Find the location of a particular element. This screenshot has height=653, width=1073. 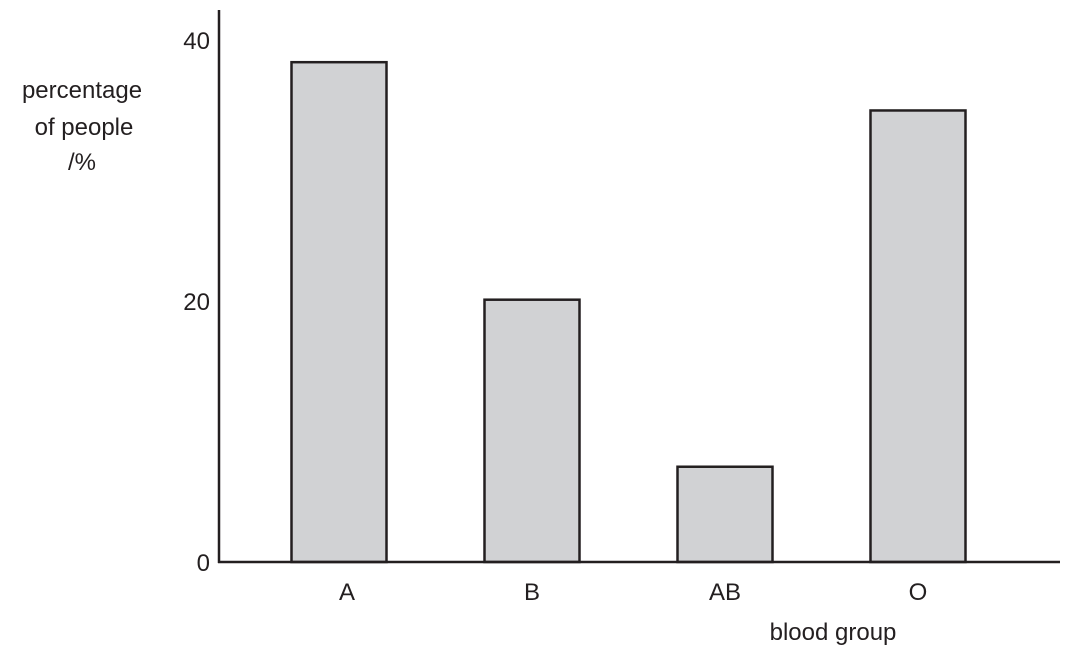

y-tick-label-20: 20 is located at coordinates (196, 302).